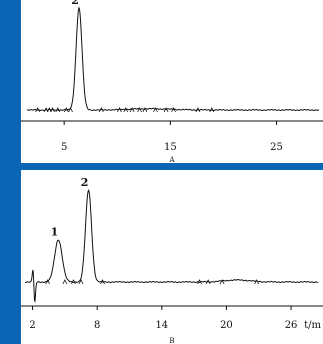 The height and width of the screenshot is (344, 323). Describe the element at coordinates (226, 325) in the screenshot. I see `x-tick-label-b-20: 20` at that location.